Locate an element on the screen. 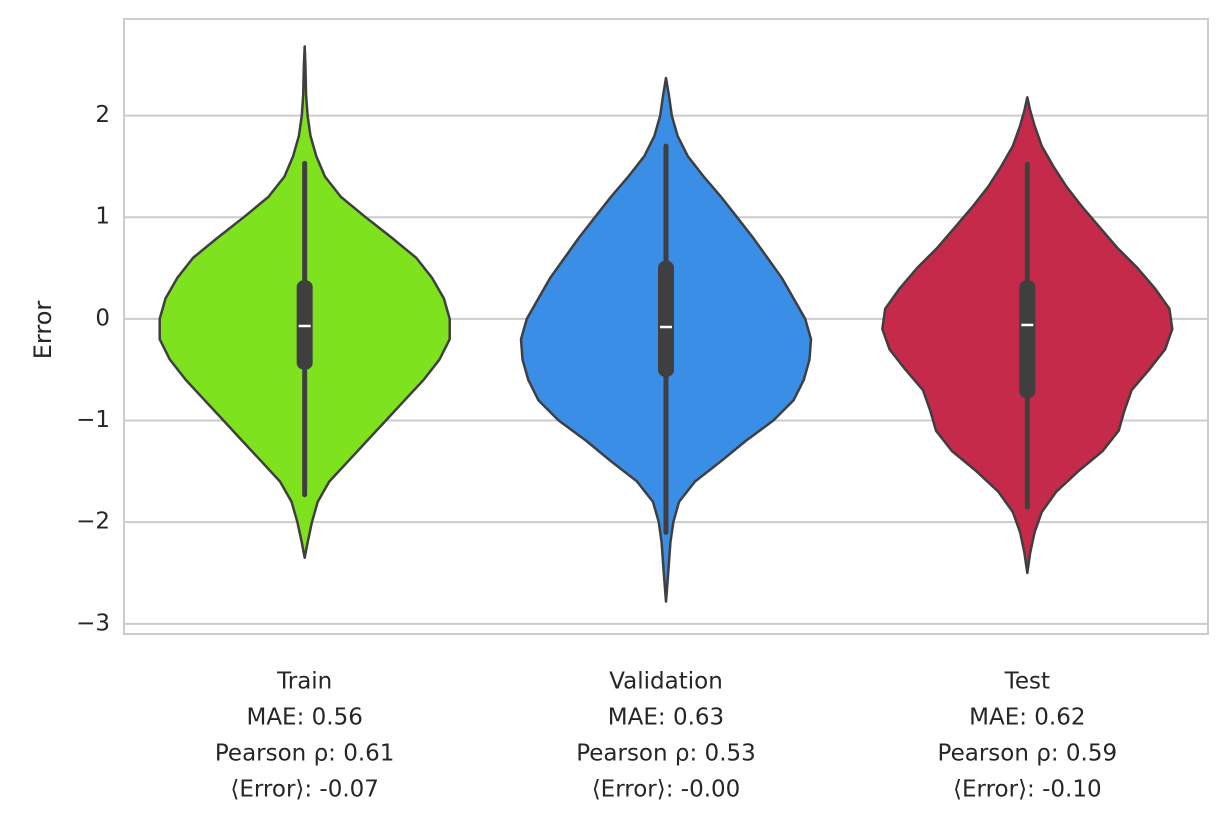  y-axis-title: Error is located at coordinates (43, 330).